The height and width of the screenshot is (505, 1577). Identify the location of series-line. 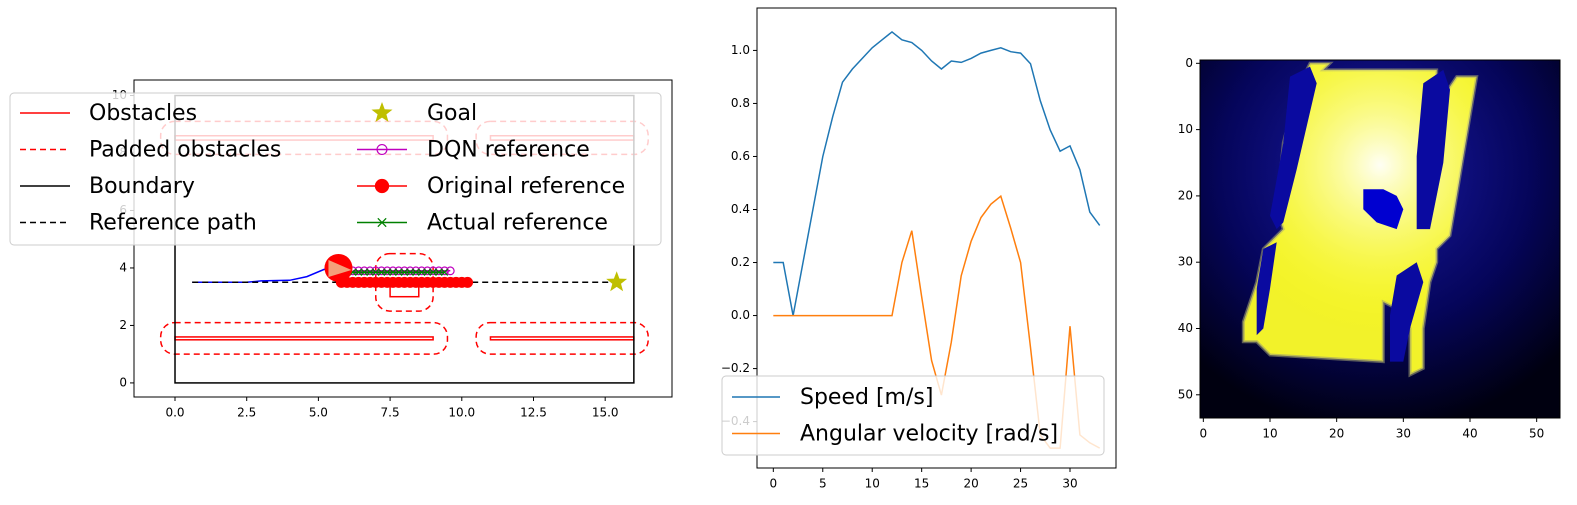
(937, 173).